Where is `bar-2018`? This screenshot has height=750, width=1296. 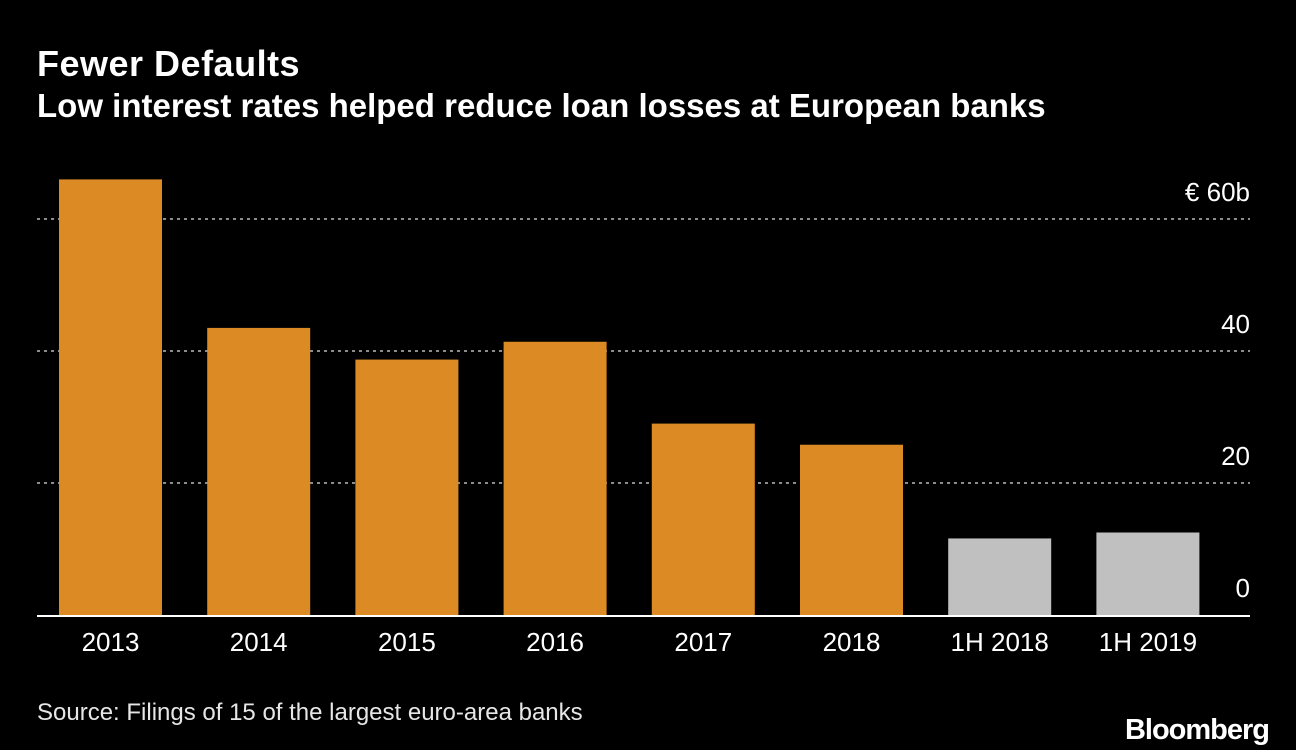
bar-2018 is located at coordinates (851, 529).